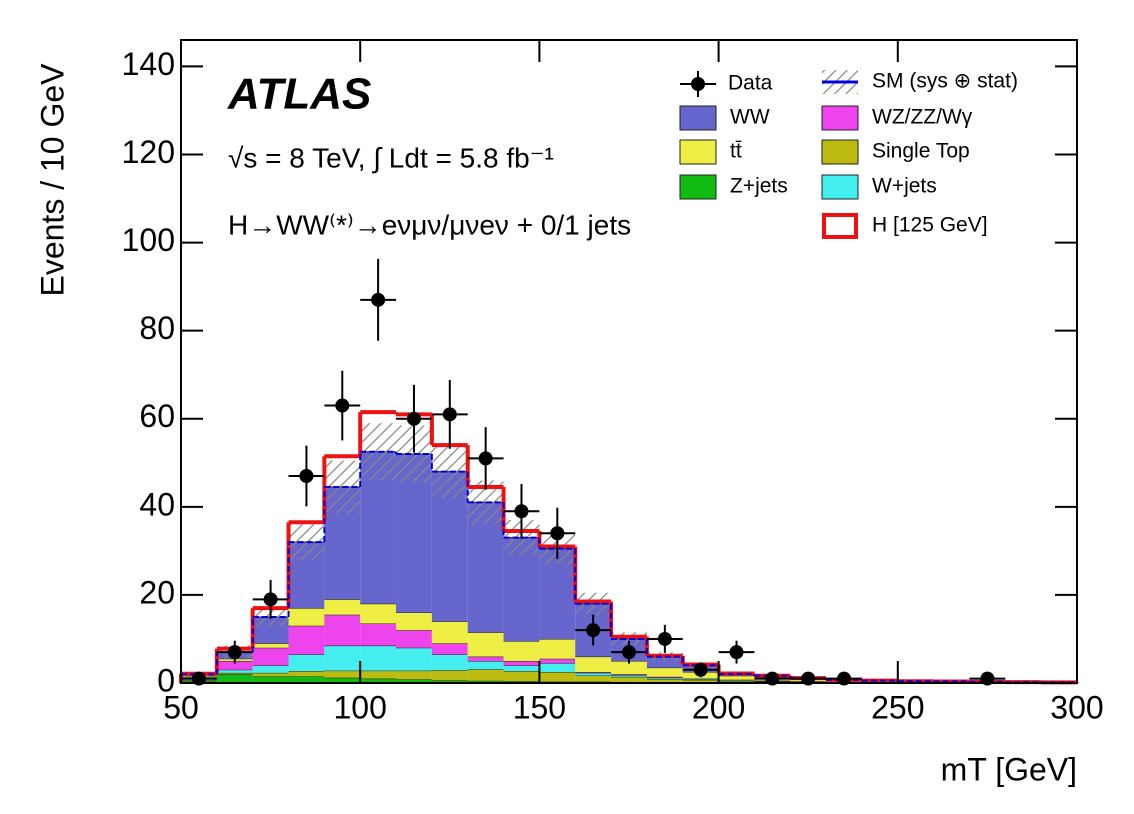  I want to click on legend-label: tt̄, so click(736, 151).